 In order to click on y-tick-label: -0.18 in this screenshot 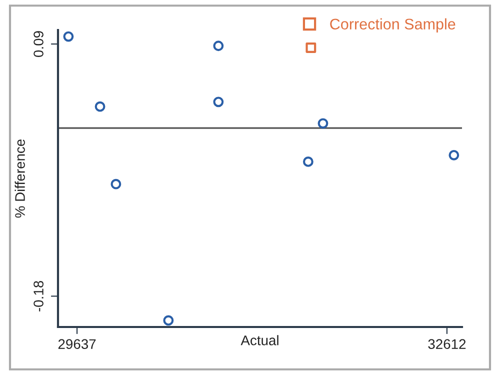, I will do `click(39, 296)`.